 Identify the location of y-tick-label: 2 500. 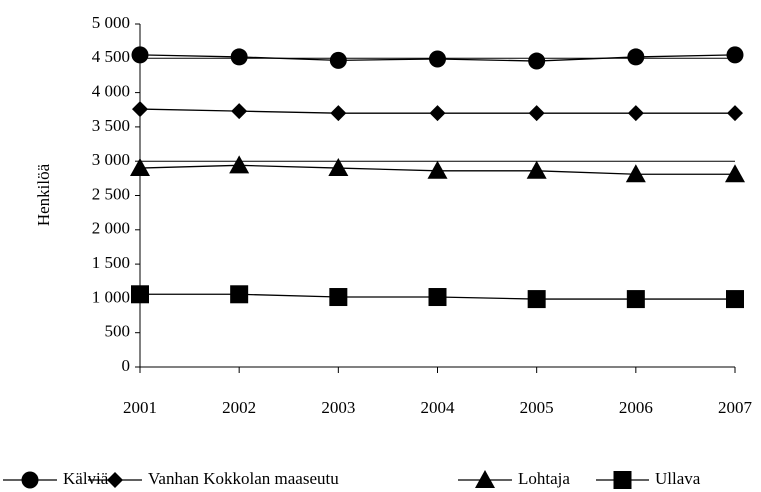
(111, 193).